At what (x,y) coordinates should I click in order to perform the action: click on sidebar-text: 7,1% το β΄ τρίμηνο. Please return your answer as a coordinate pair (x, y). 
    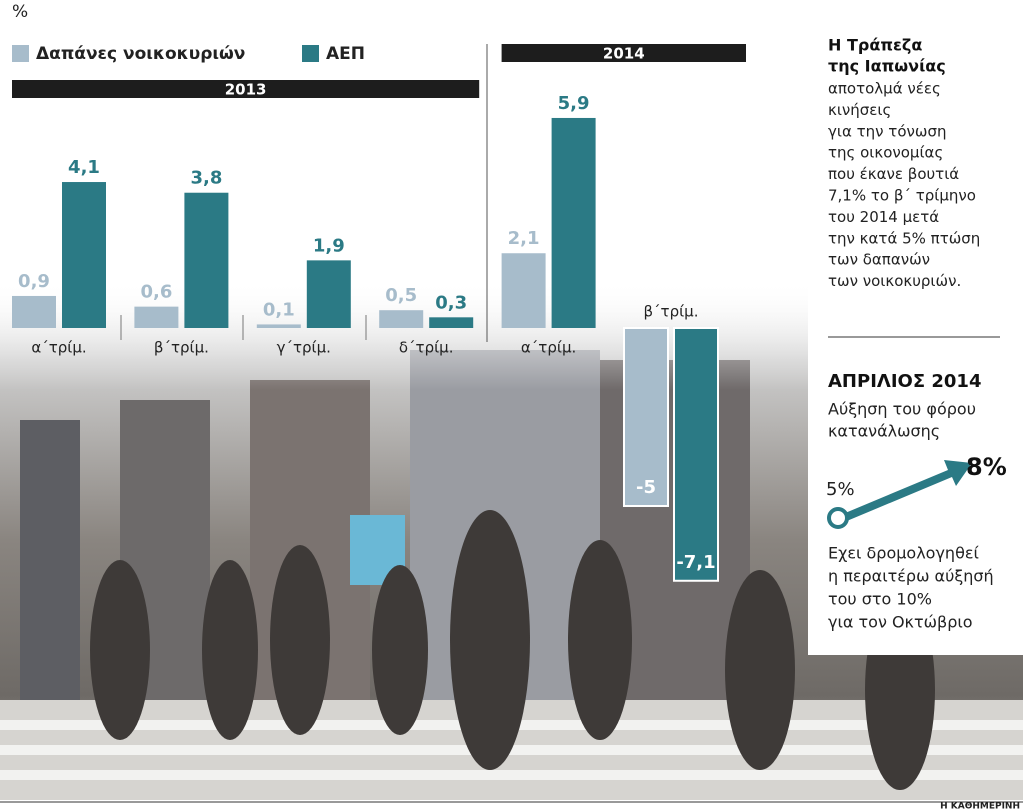
    Looking at the image, I should click on (902, 196).